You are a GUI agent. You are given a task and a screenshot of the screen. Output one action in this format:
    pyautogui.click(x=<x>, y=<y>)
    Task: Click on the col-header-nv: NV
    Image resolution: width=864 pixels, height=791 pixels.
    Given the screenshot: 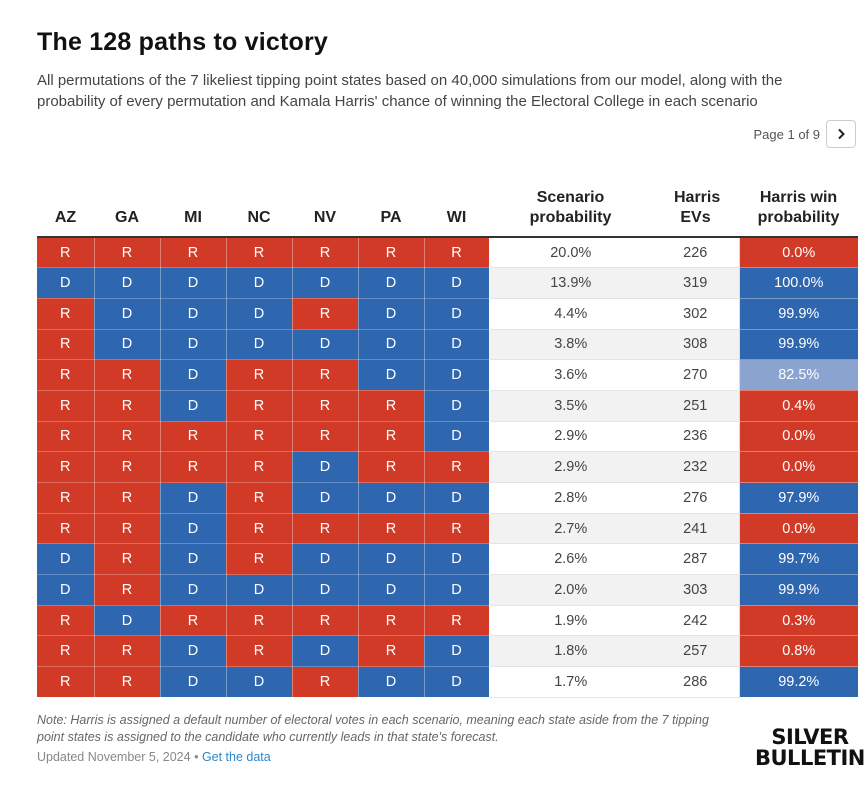 What is the action you would take?
    pyautogui.click(x=325, y=207)
    